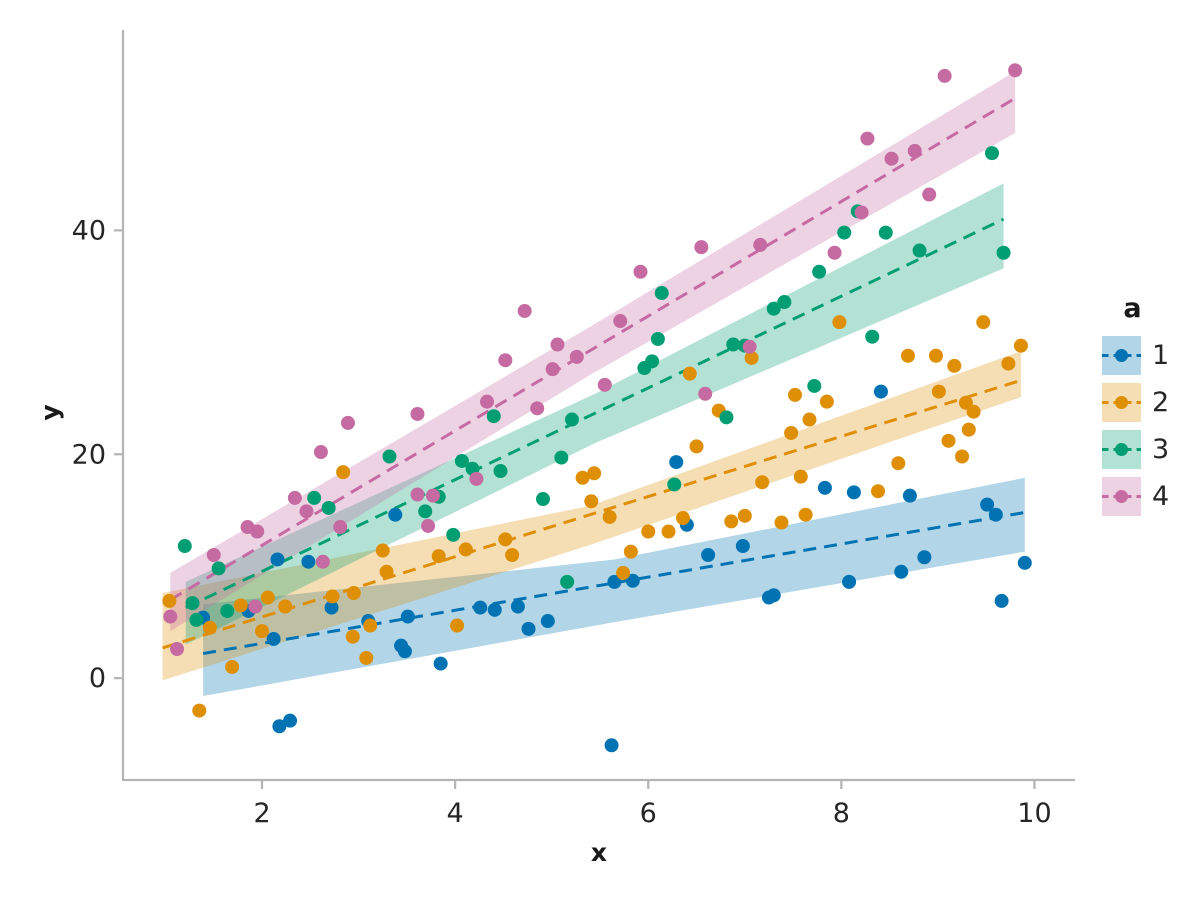 The width and height of the screenshot is (1200, 900). I want to click on legend-swatch, so click(1121, 355).